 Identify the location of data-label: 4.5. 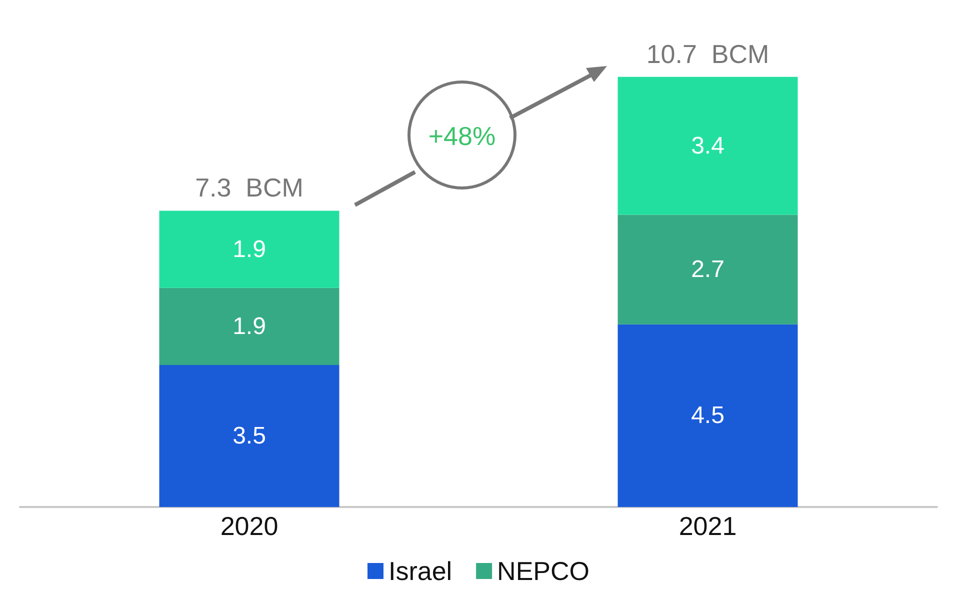
(707, 416).